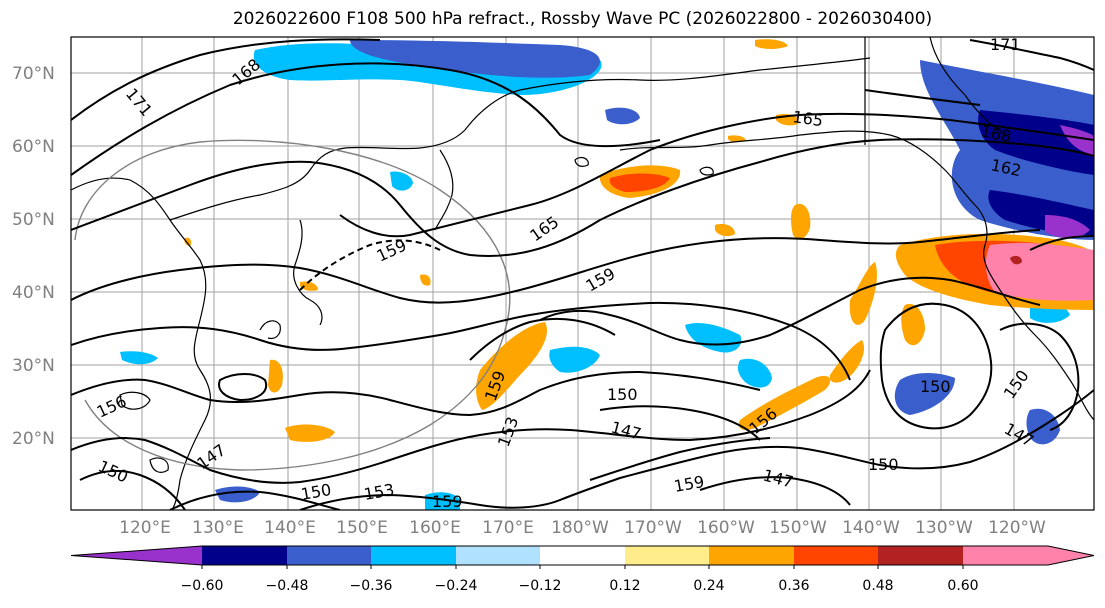 Image resolution: width=1105 pixels, height=608 pixels. Describe the element at coordinates (287, 586) in the screenshot. I see `colorbar-tick-label: −0.48` at that location.